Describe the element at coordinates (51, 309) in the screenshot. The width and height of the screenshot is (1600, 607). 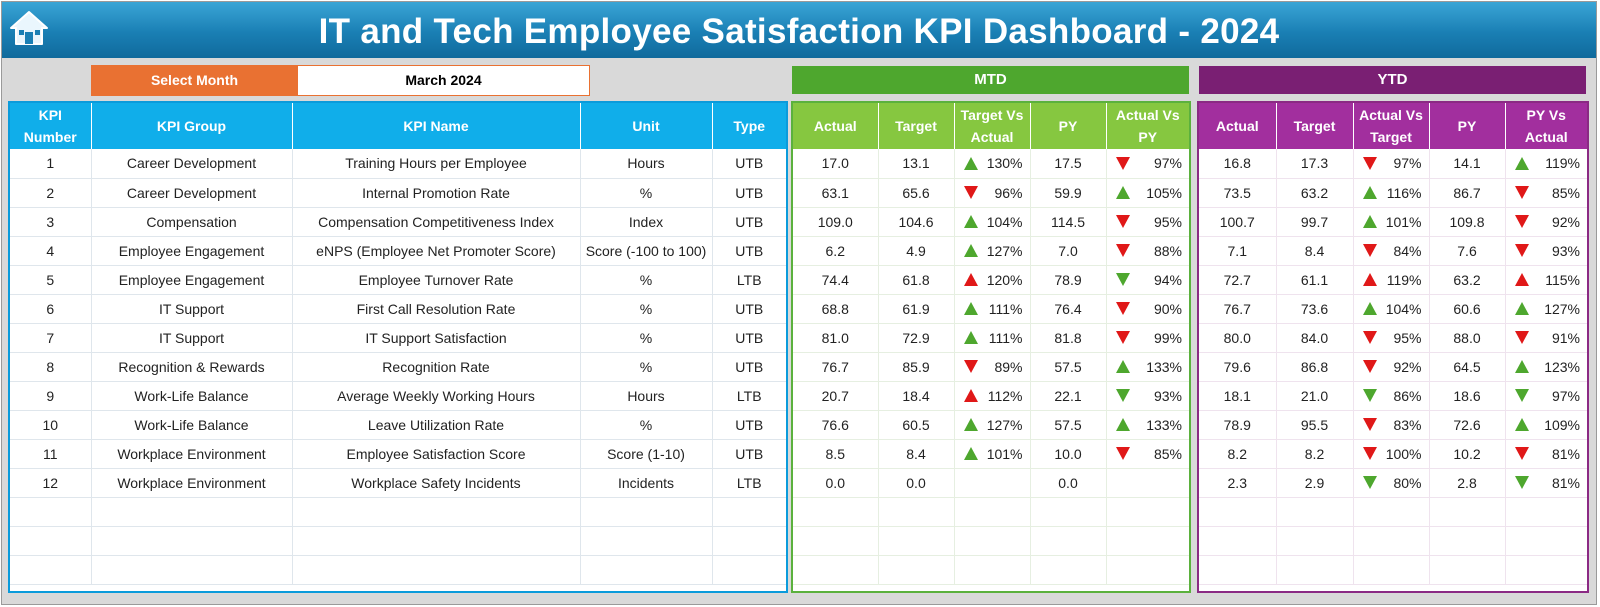
I see `kpi-number: 6` at that location.